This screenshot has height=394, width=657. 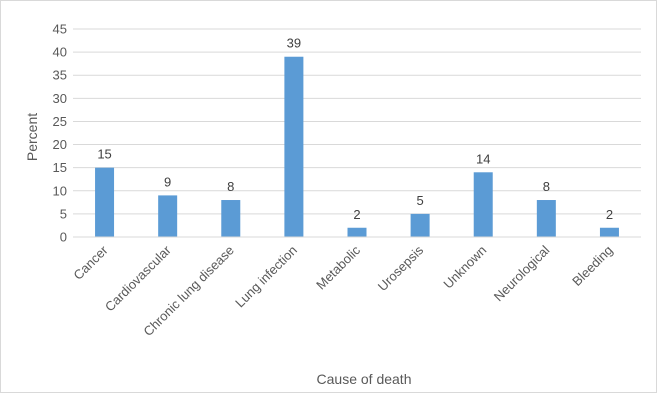 I want to click on y-tick-label: 35, so click(x=60, y=75).